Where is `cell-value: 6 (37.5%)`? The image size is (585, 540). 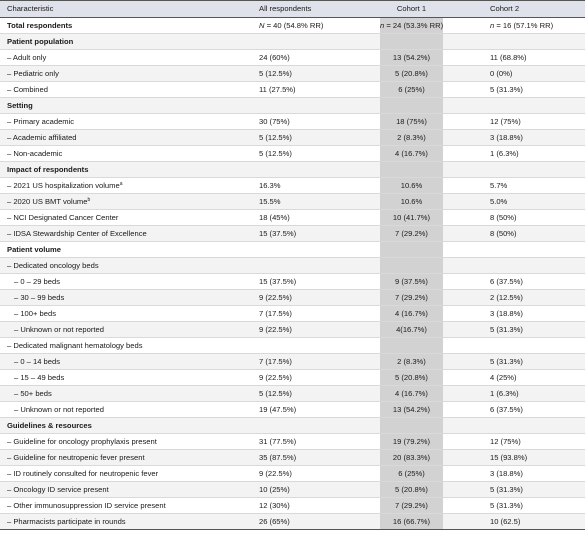 cell-value: 6 (37.5%) is located at coordinates (506, 281).